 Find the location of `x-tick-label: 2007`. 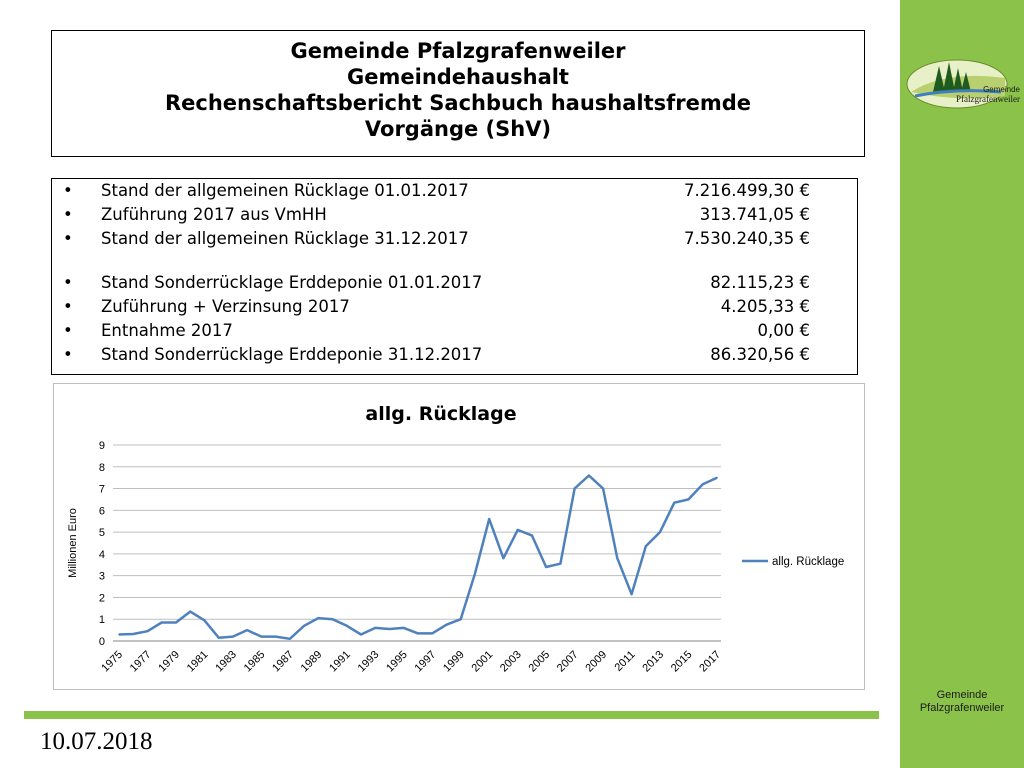

x-tick-label: 2007 is located at coordinates (568, 662).